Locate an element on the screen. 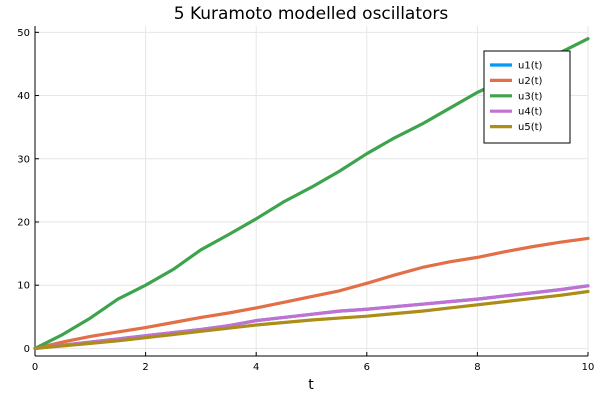 The height and width of the screenshot is (400, 600). y-tick-label: 20 is located at coordinates (23, 222).